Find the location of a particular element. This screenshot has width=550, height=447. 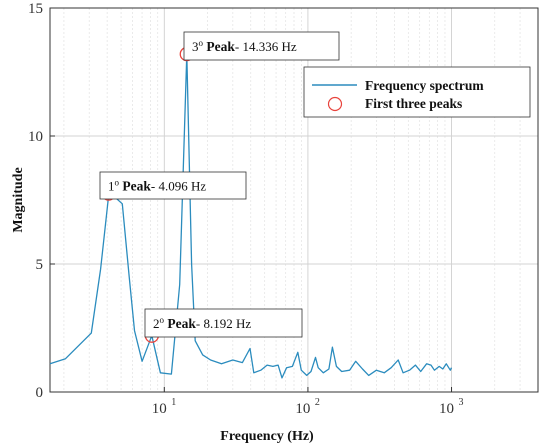

annotation-peak3: 3o Peak- 14.336 Hz is located at coordinates (261, 46).